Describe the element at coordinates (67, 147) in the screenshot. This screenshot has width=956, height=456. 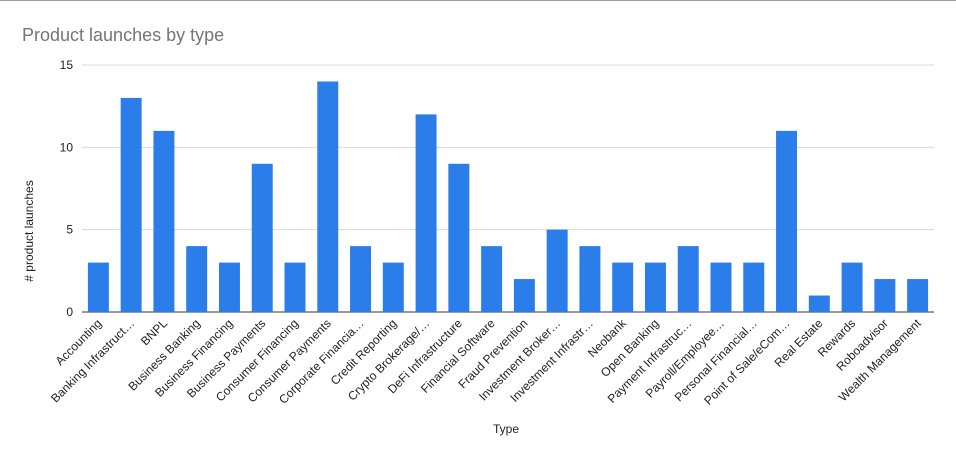
I see `y-tick-label: 10` at that location.